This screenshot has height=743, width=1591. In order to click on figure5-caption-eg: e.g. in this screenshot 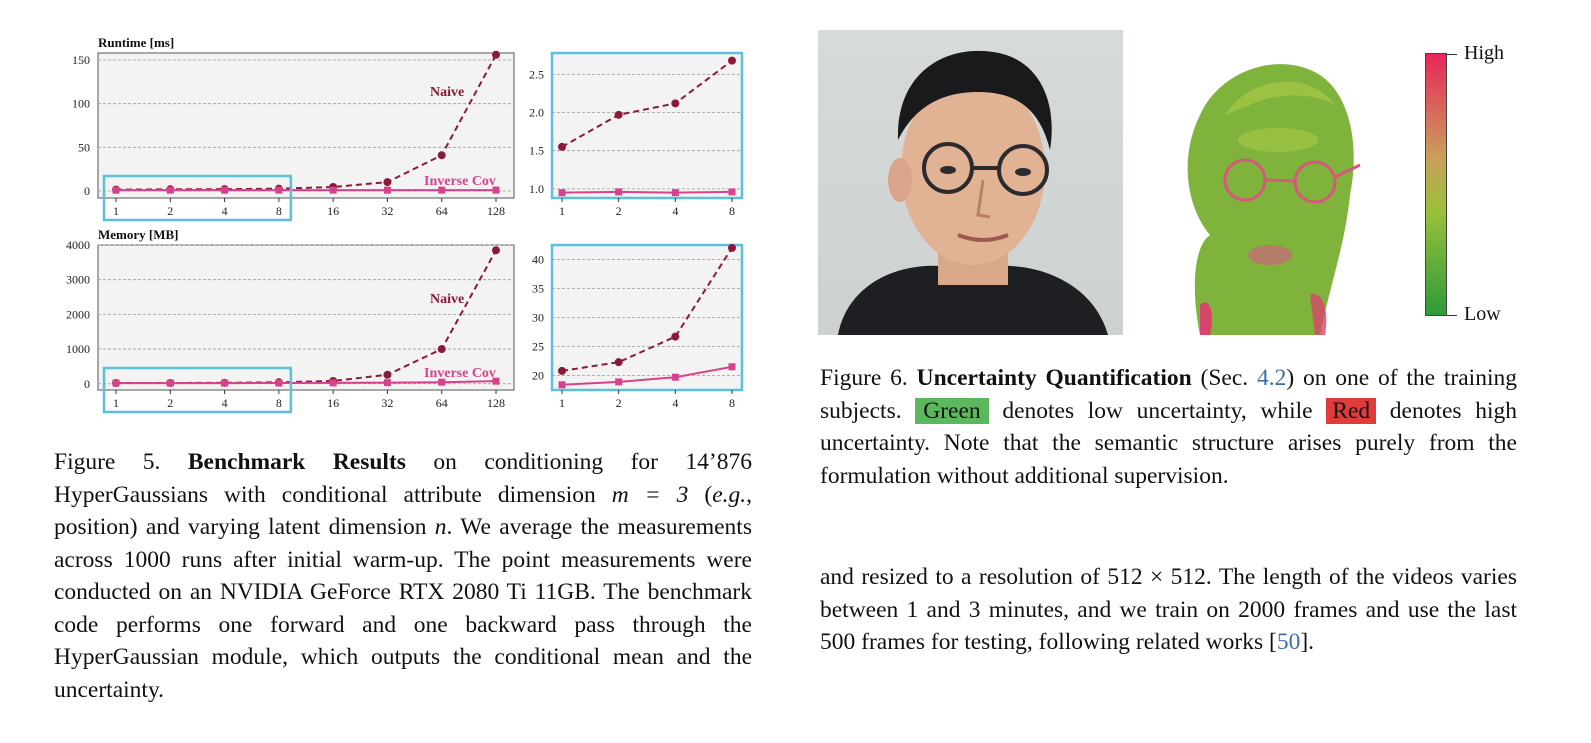, I will do `click(729, 494)`.